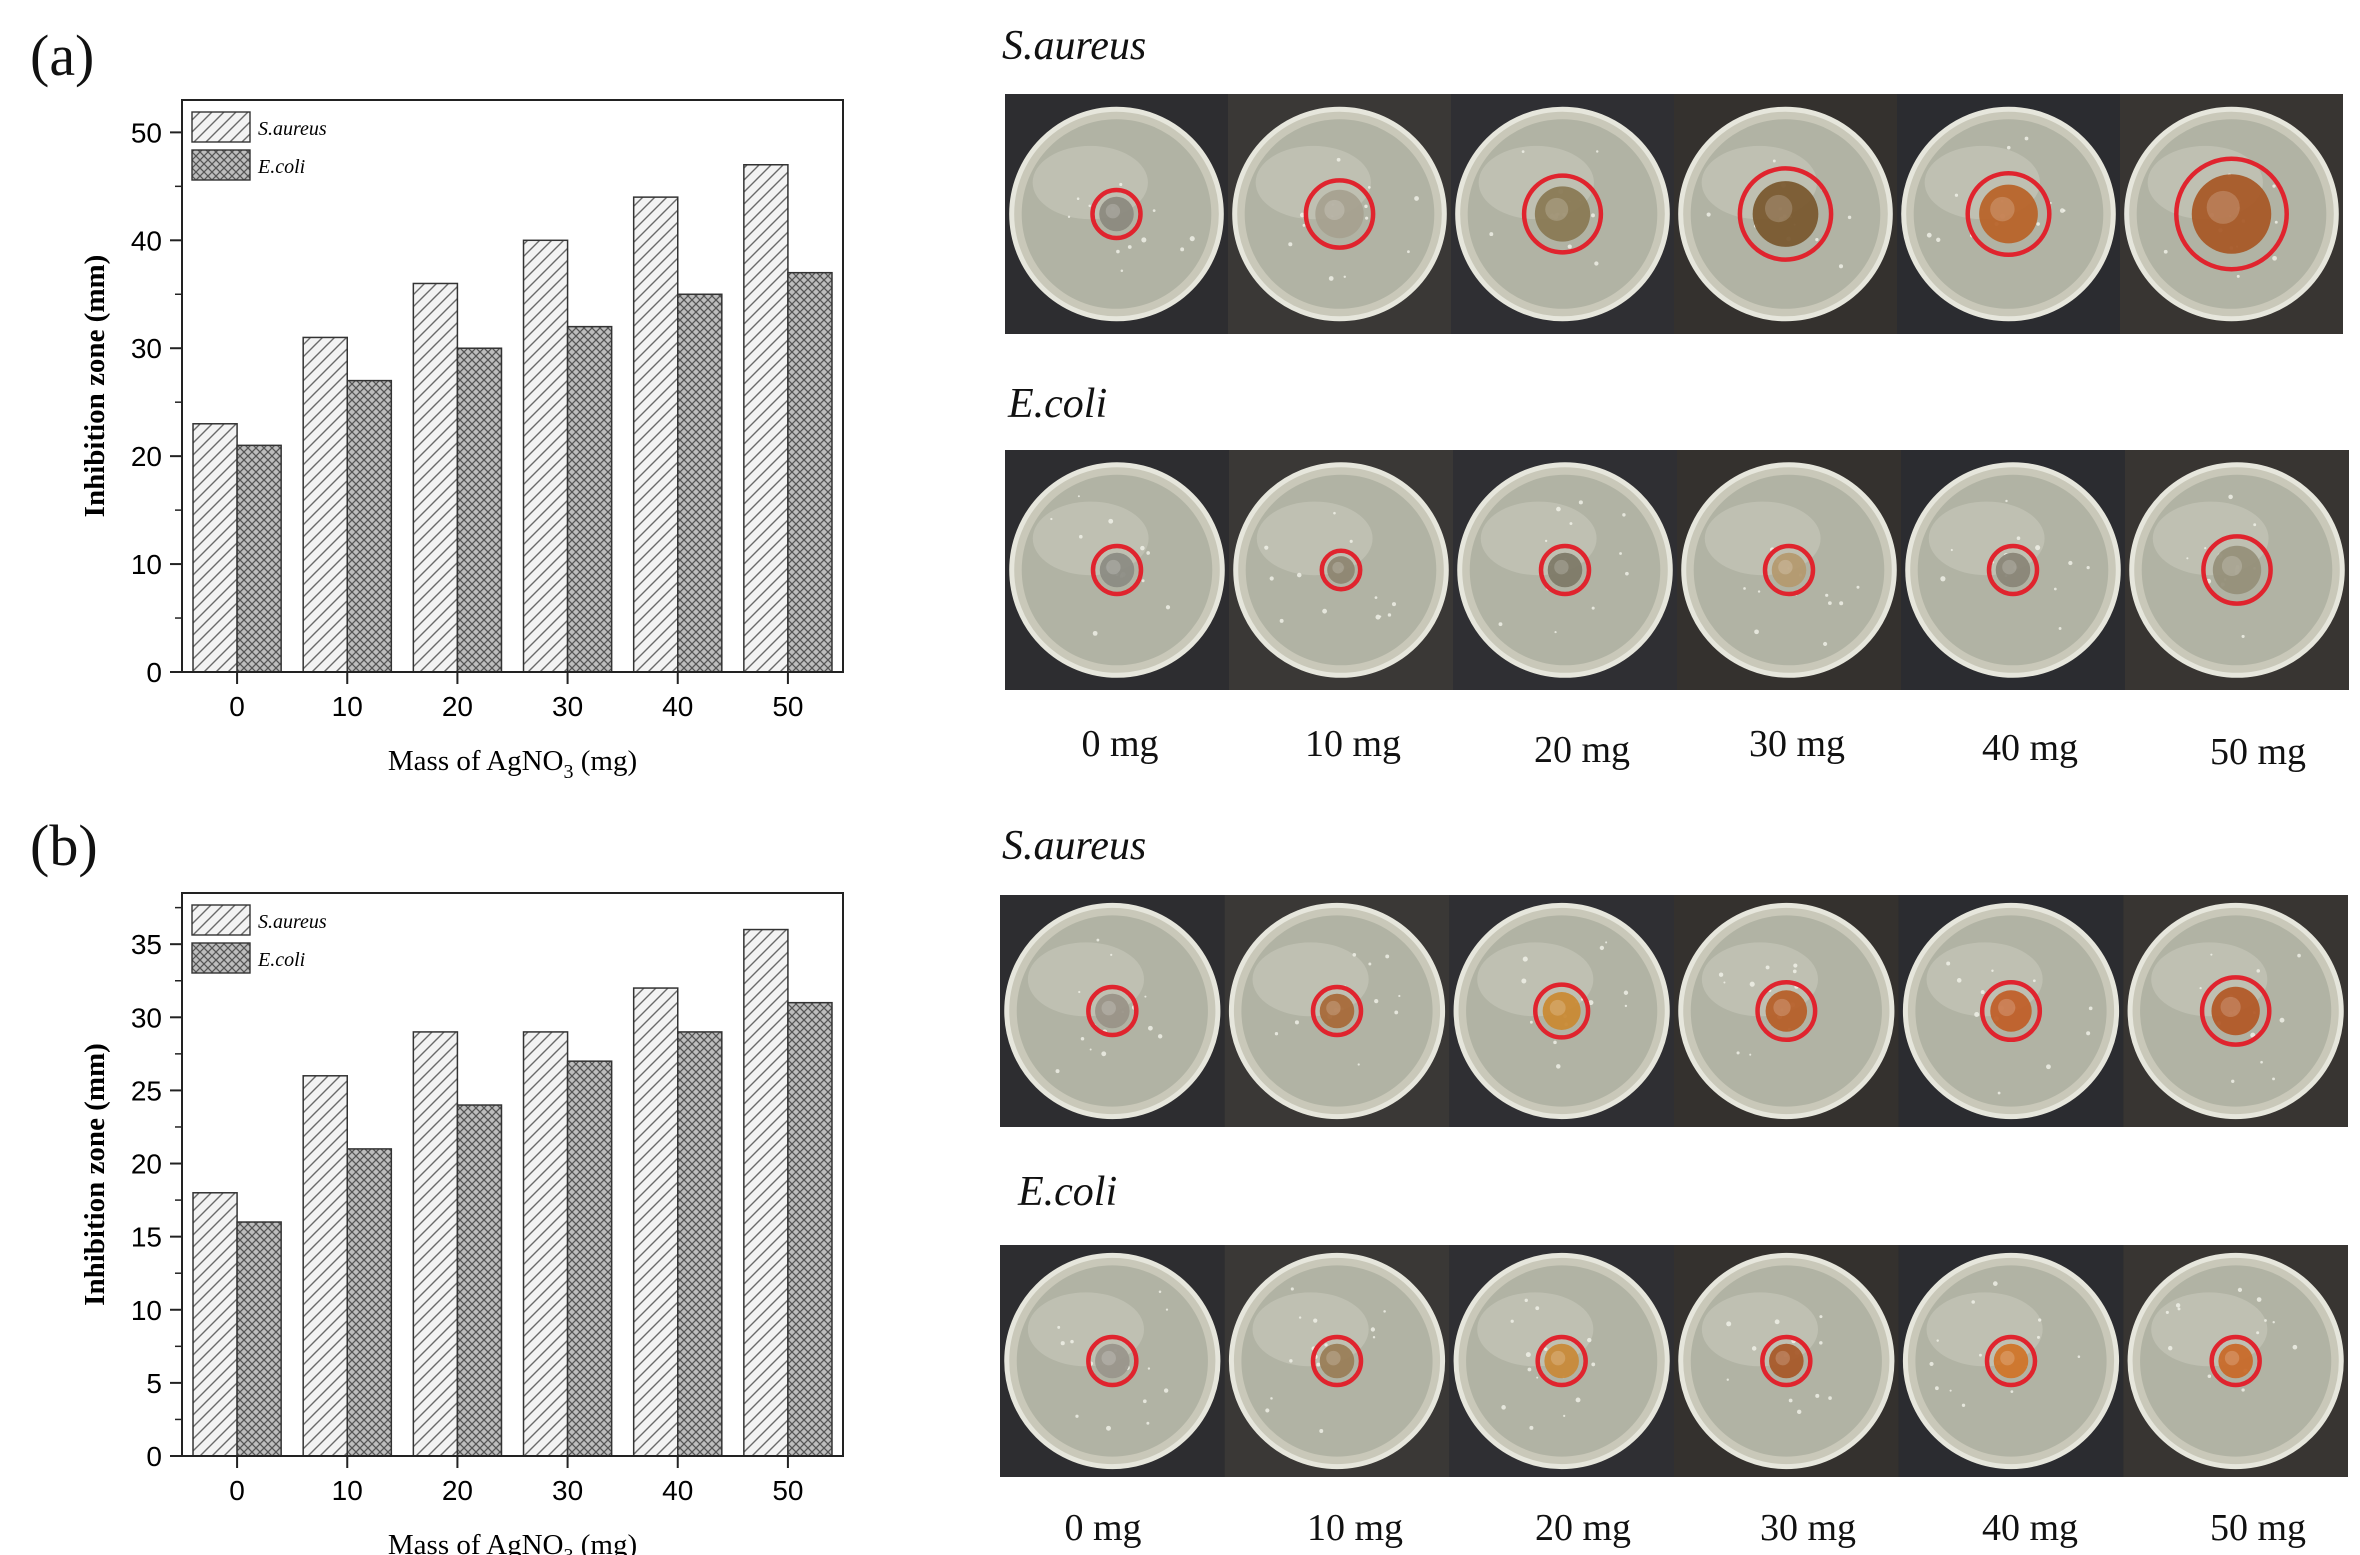 The height and width of the screenshot is (1555, 2360). I want to click on photo-strip-b-ecoli, so click(1674, 1361).